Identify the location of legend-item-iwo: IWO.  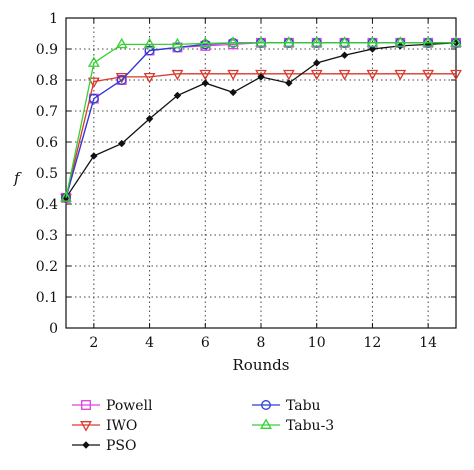
(104, 426).